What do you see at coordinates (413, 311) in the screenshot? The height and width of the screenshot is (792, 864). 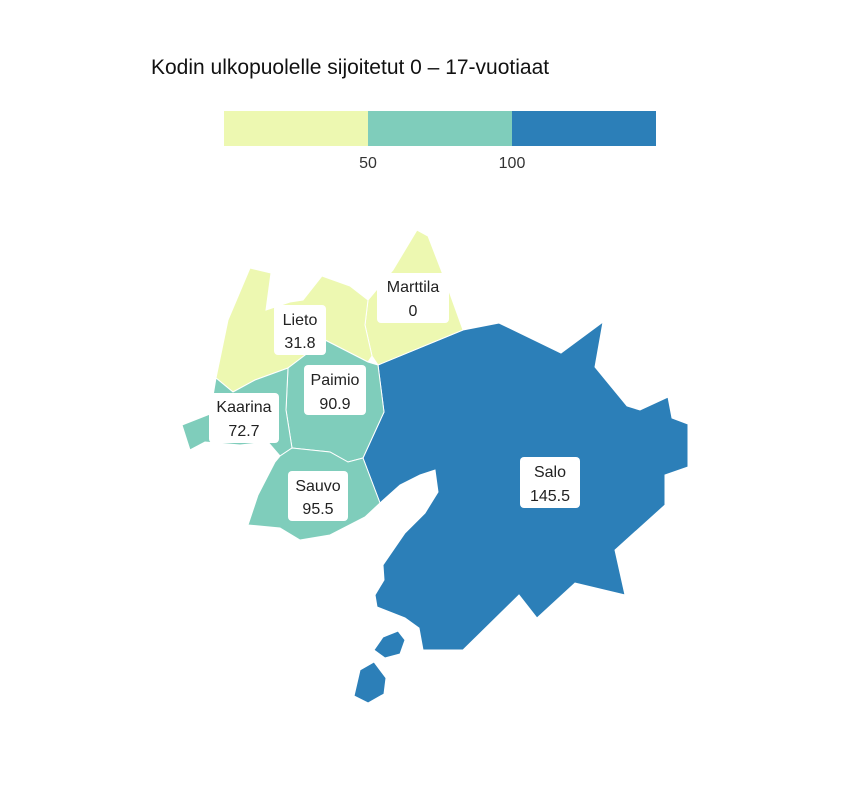 I see `label-marttila-value: 0` at bounding box center [413, 311].